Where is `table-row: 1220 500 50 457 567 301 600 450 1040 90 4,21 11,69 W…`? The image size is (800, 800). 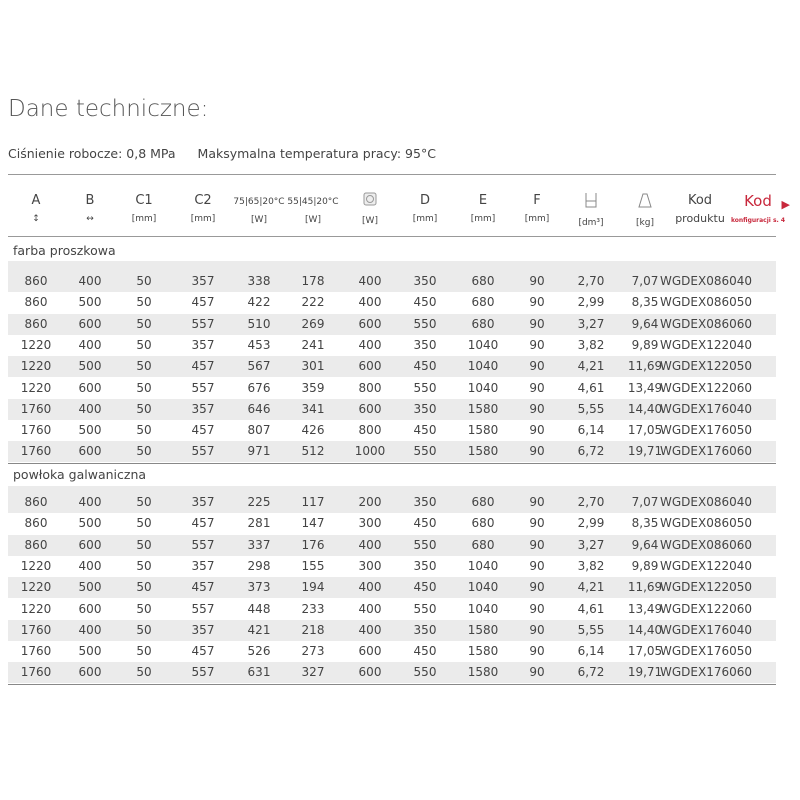 table-row: 1220 500 50 457 567 301 600 450 1040 90 4,21 11,69 W… is located at coordinates (392, 367).